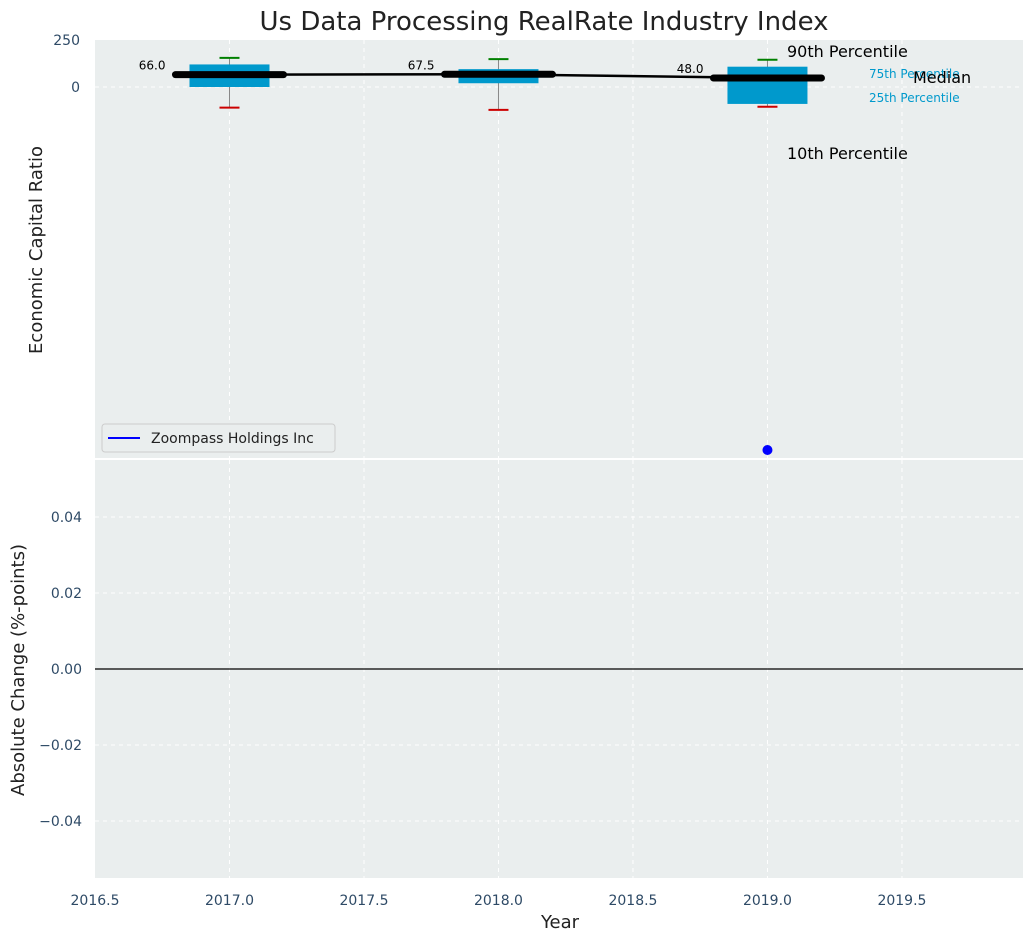  I want to click on legend: Zoompass Holdings Inc, so click(218, 438).